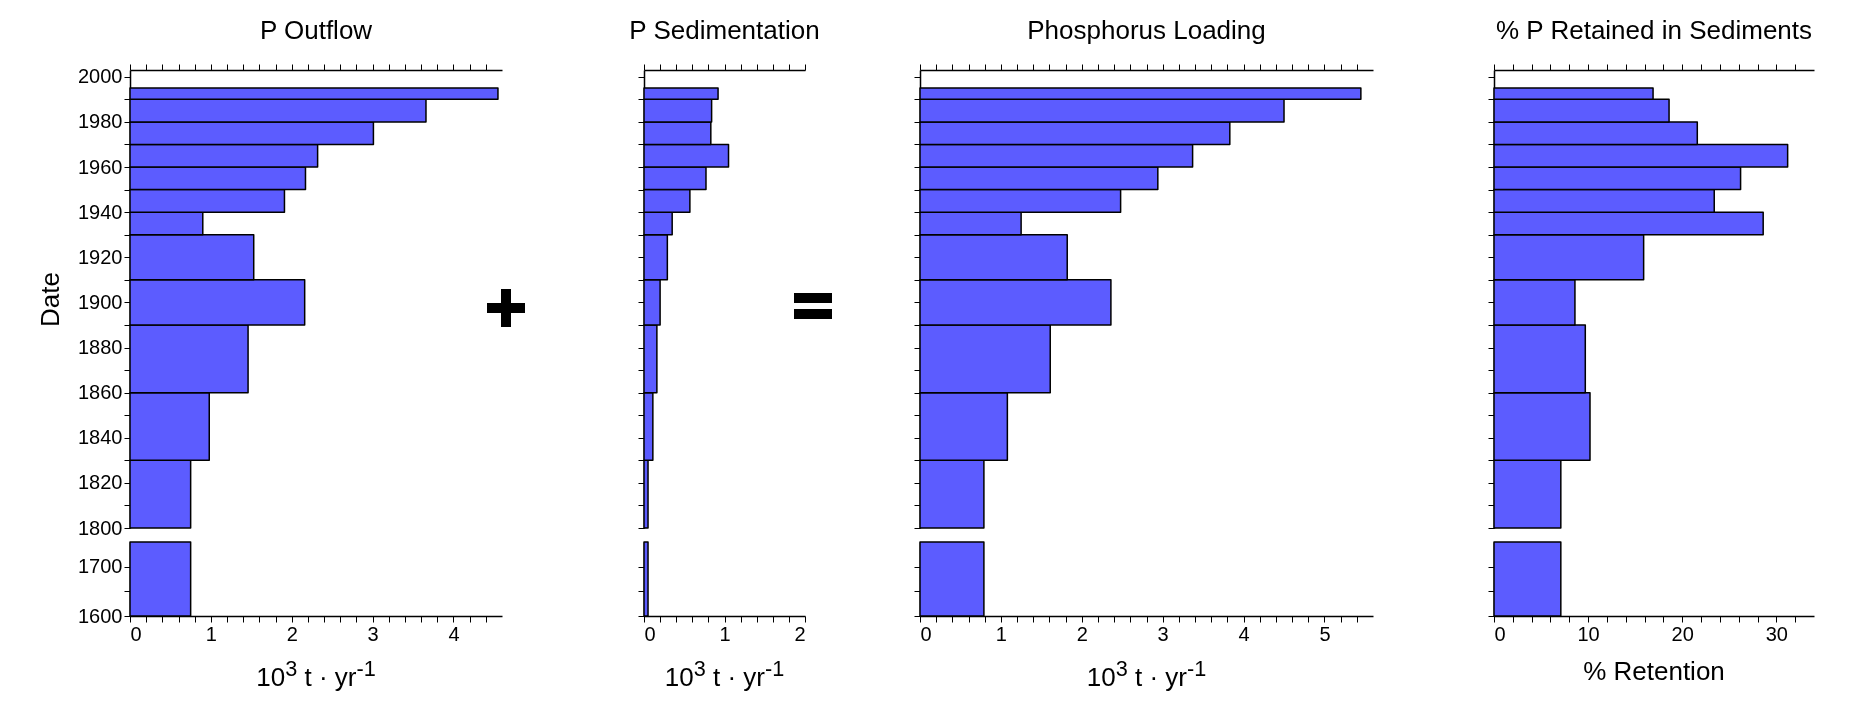 The width and height of the screenshot is (1859, 710). Describe the element at coordinates (100, 301) in the screenshot. I see `y-tick-label: 1900` at that location.